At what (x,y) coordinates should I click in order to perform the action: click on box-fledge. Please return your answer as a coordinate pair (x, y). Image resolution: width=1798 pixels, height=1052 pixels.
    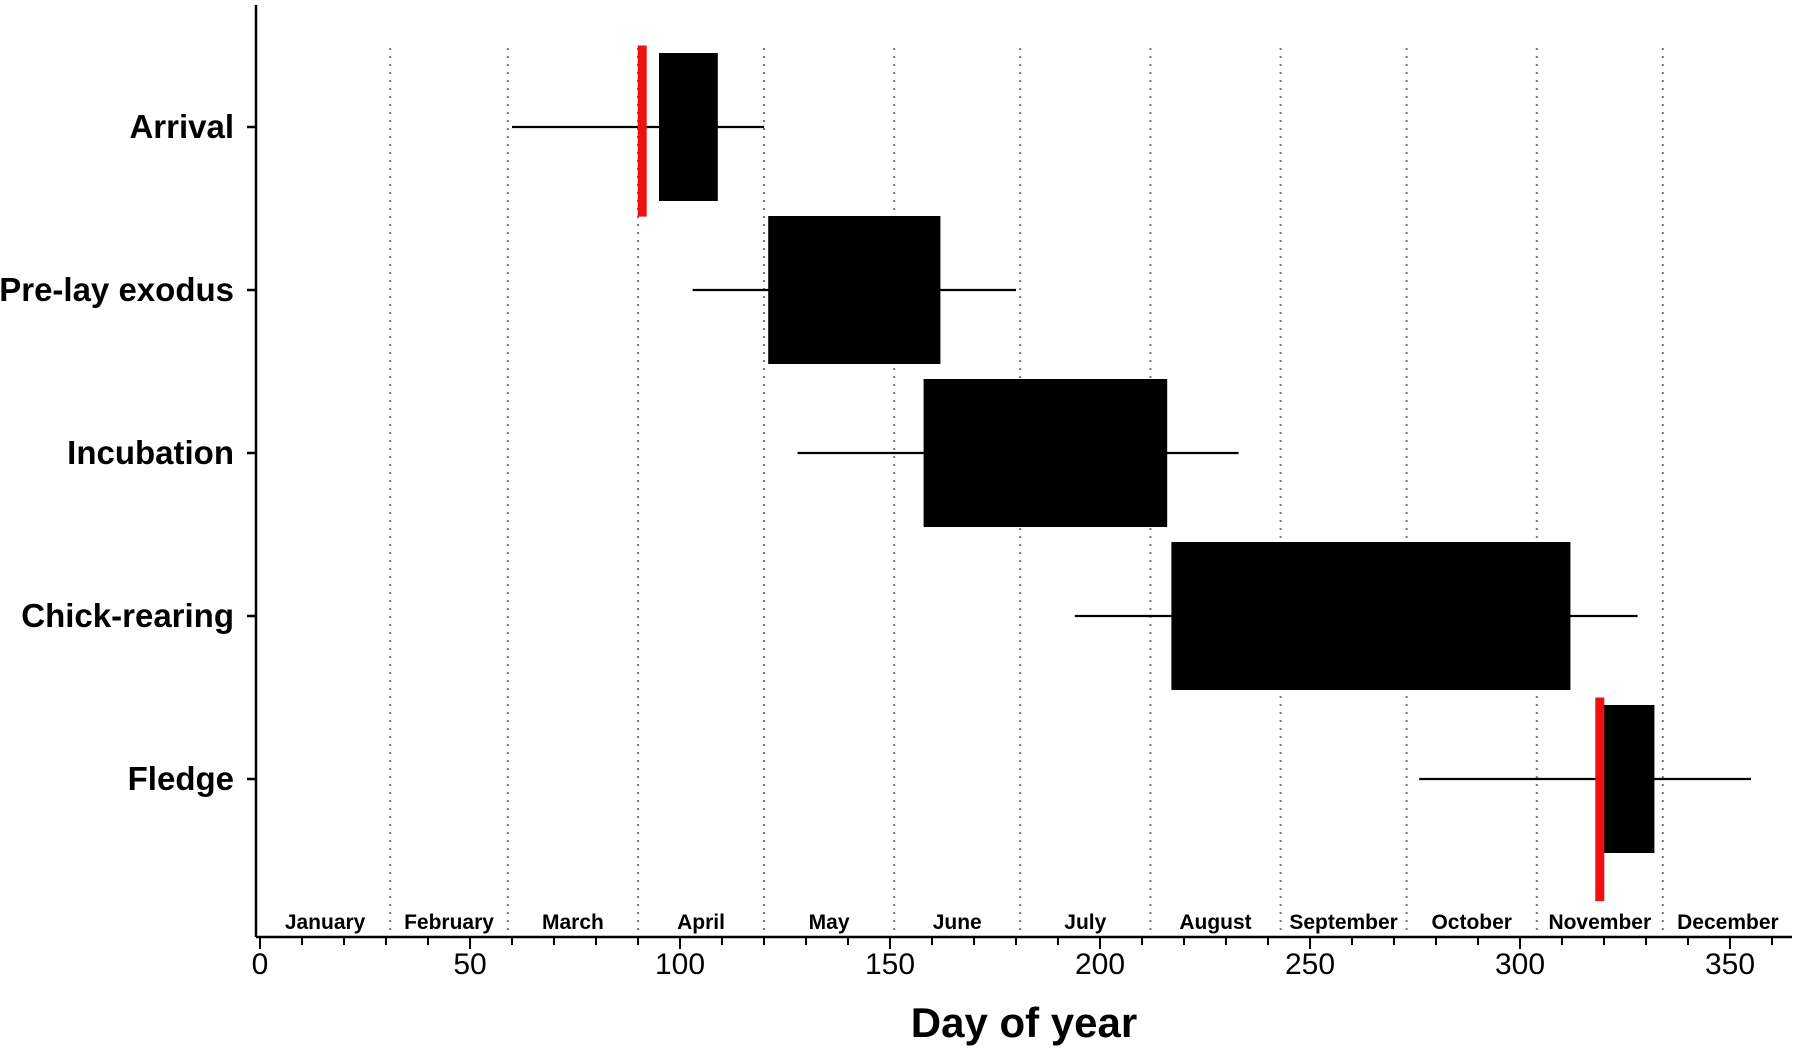
    Looking at the image, I should click on (1629, 779).